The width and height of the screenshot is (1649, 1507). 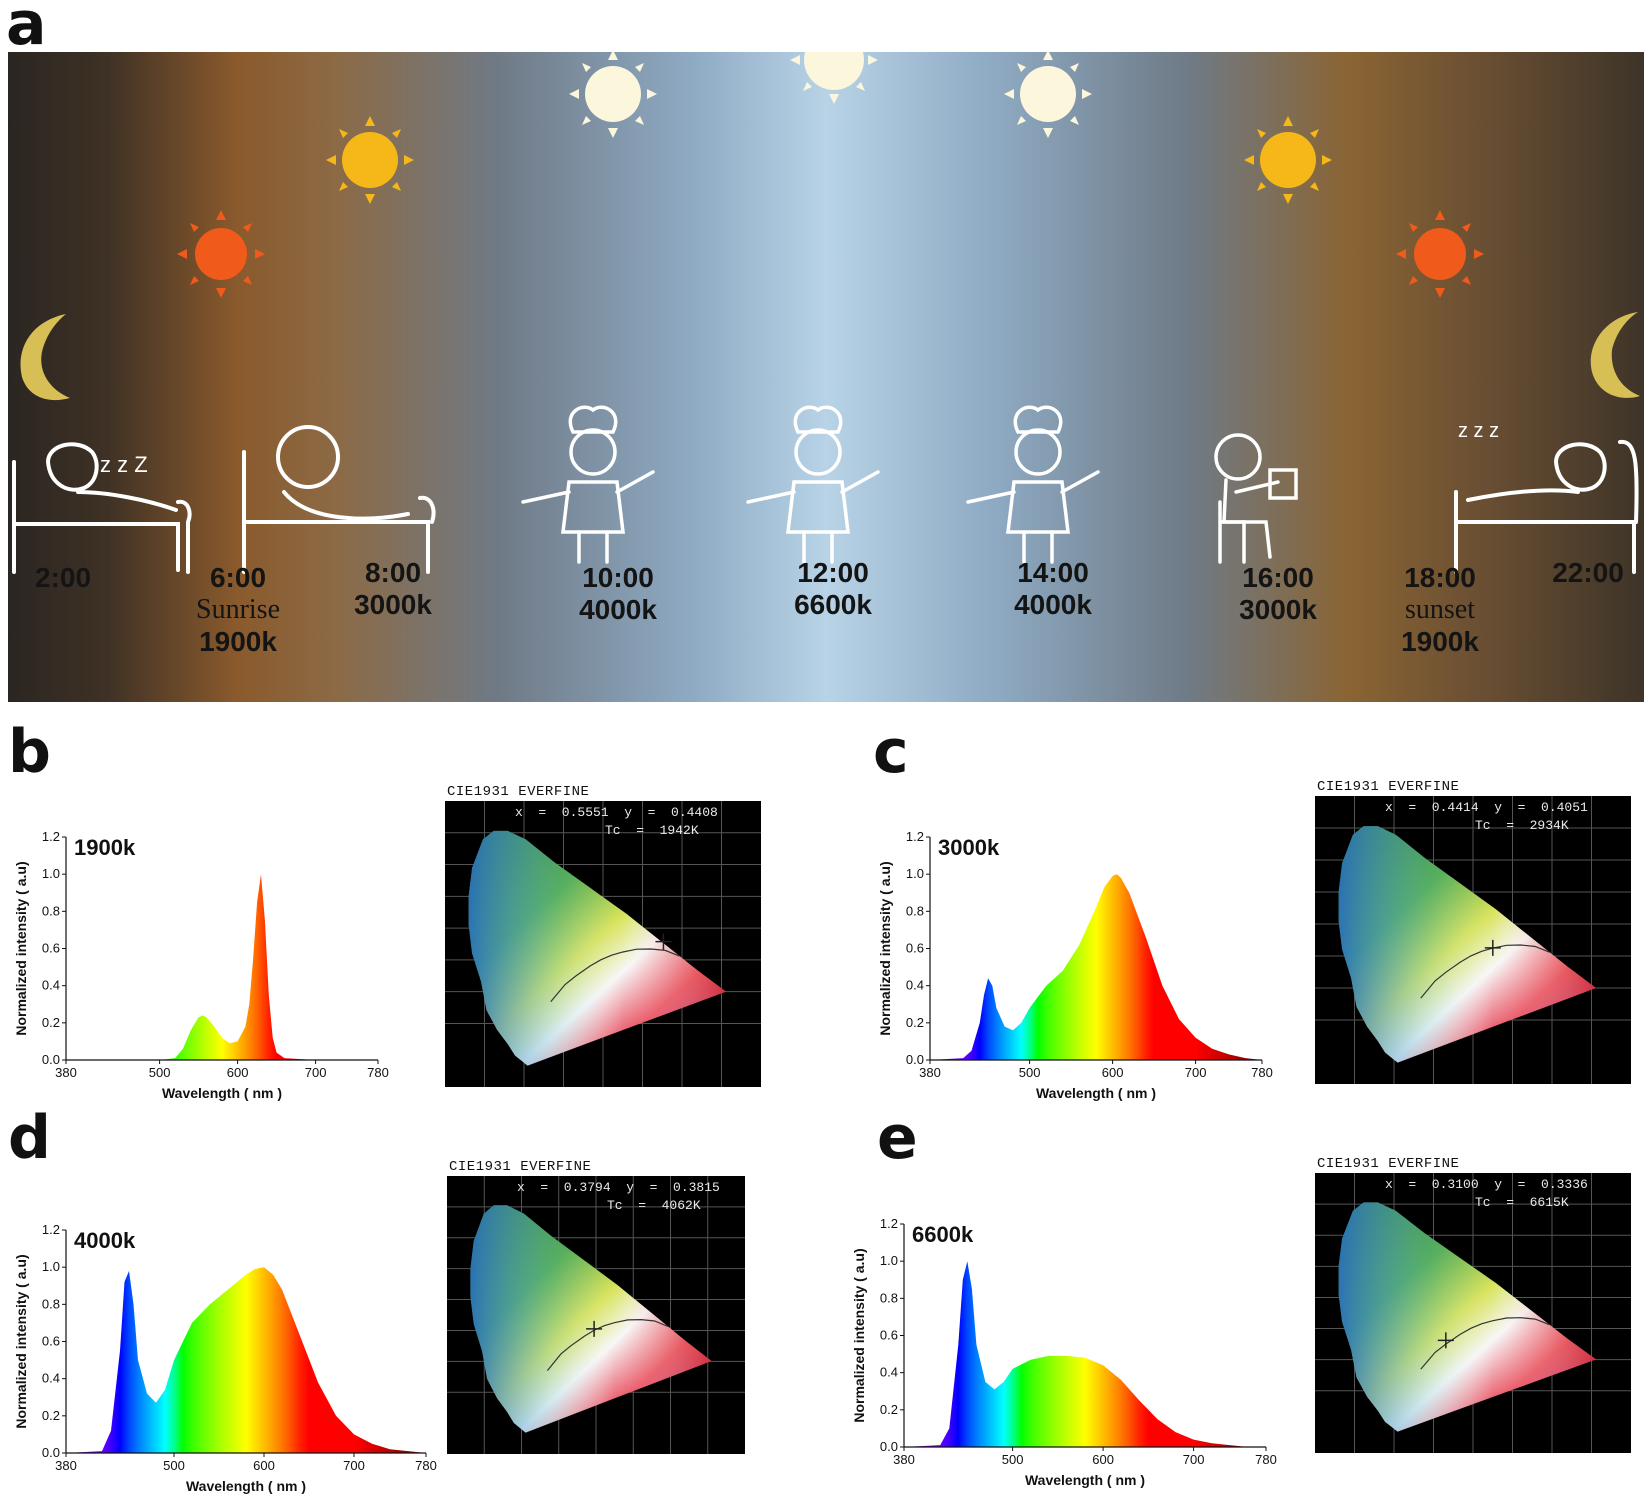 What do you see at coordinates (897, 1138) in the screenshot?
I see `panel-letter-e: e` at bounding box center [897, 1138].